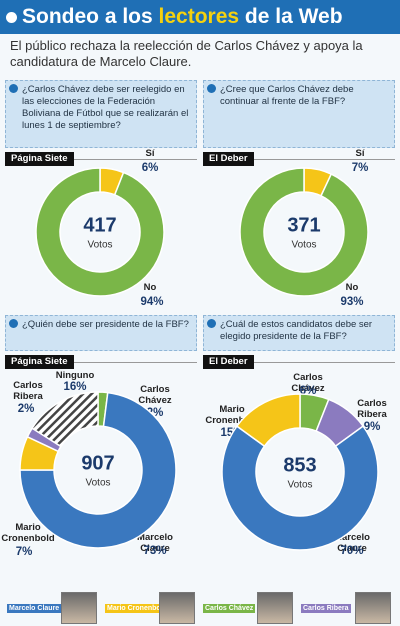 This screenshot has width=400, height=626. What do you see at coordinates (372, 427) in the screenshot?
I see `slice-value: 9%` at bounding box center [372, 427].